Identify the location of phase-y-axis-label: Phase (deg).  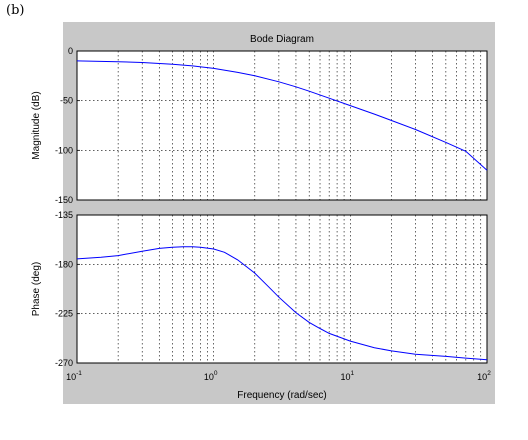
(36, 289).